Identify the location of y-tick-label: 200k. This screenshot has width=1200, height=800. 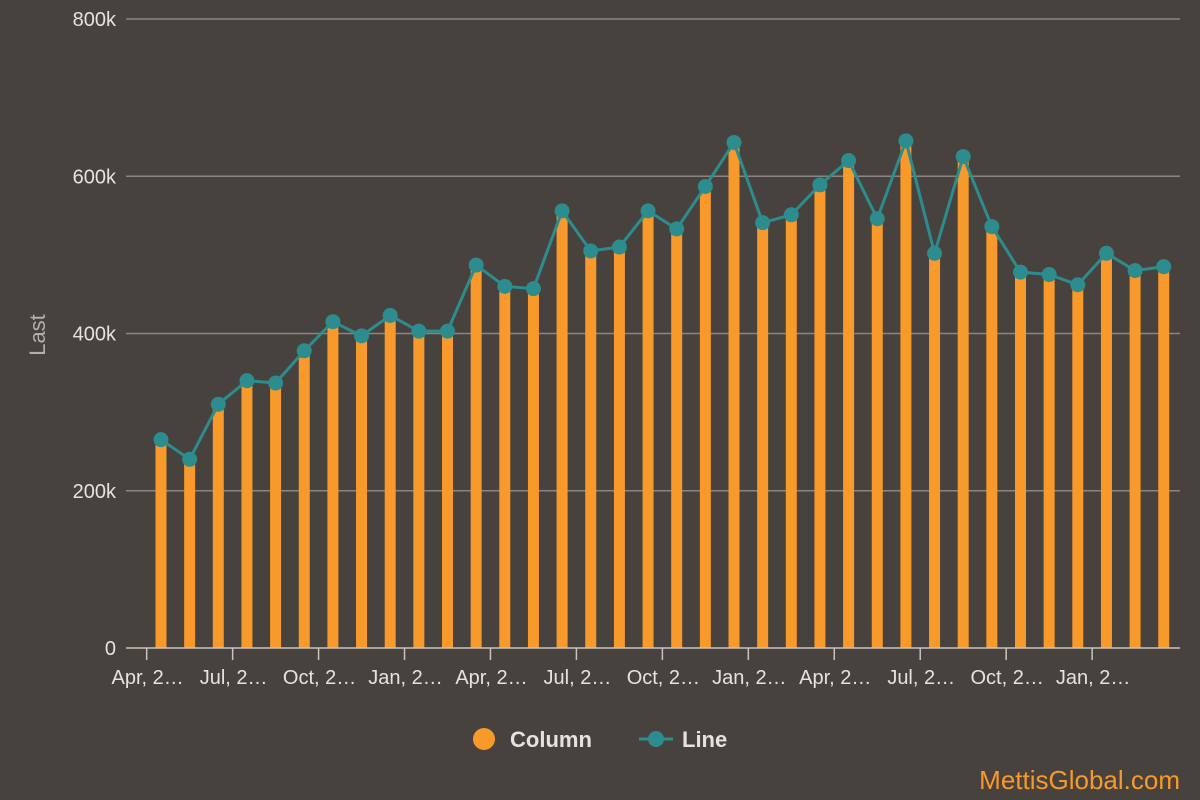
(95, 492).